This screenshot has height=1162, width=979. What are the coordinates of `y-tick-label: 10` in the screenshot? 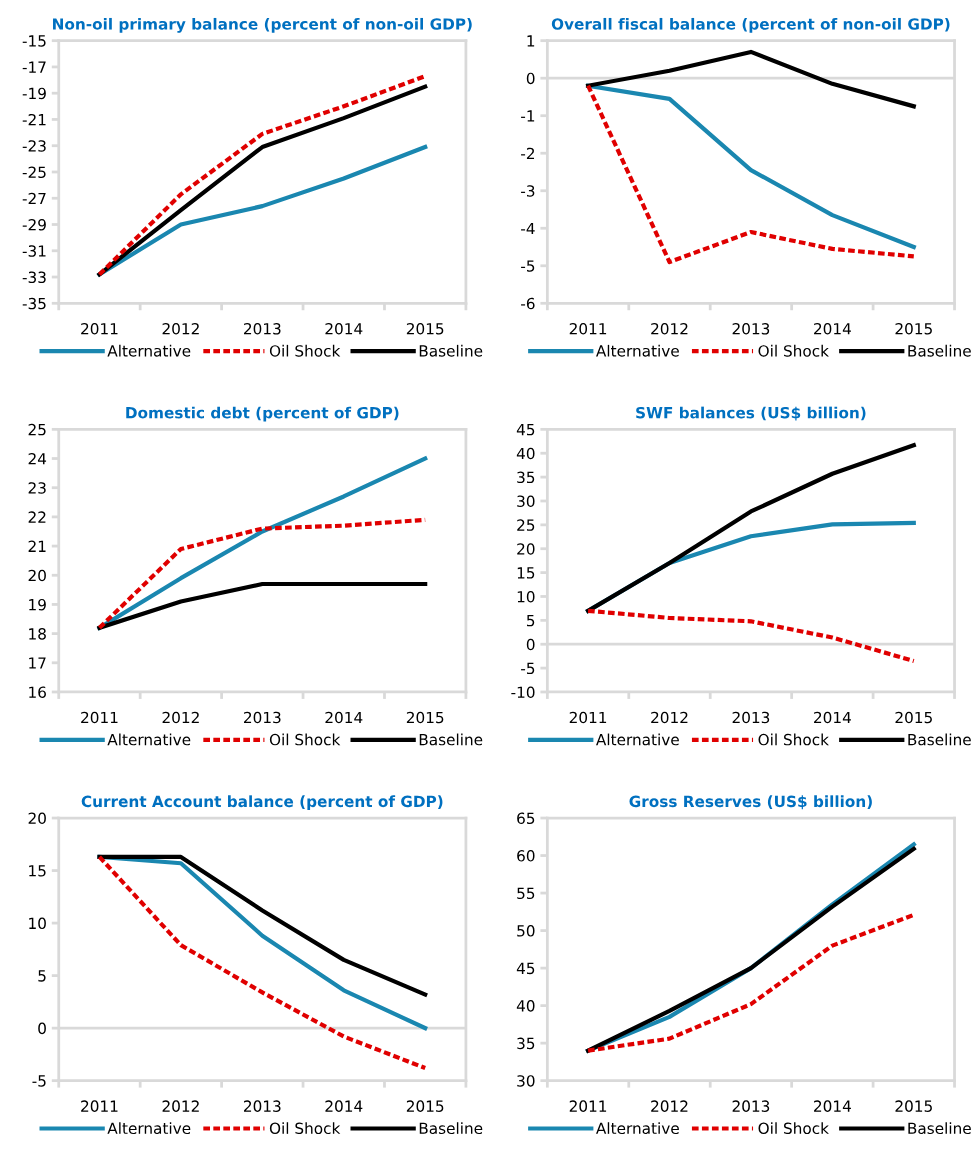 It's located at (37, 923).